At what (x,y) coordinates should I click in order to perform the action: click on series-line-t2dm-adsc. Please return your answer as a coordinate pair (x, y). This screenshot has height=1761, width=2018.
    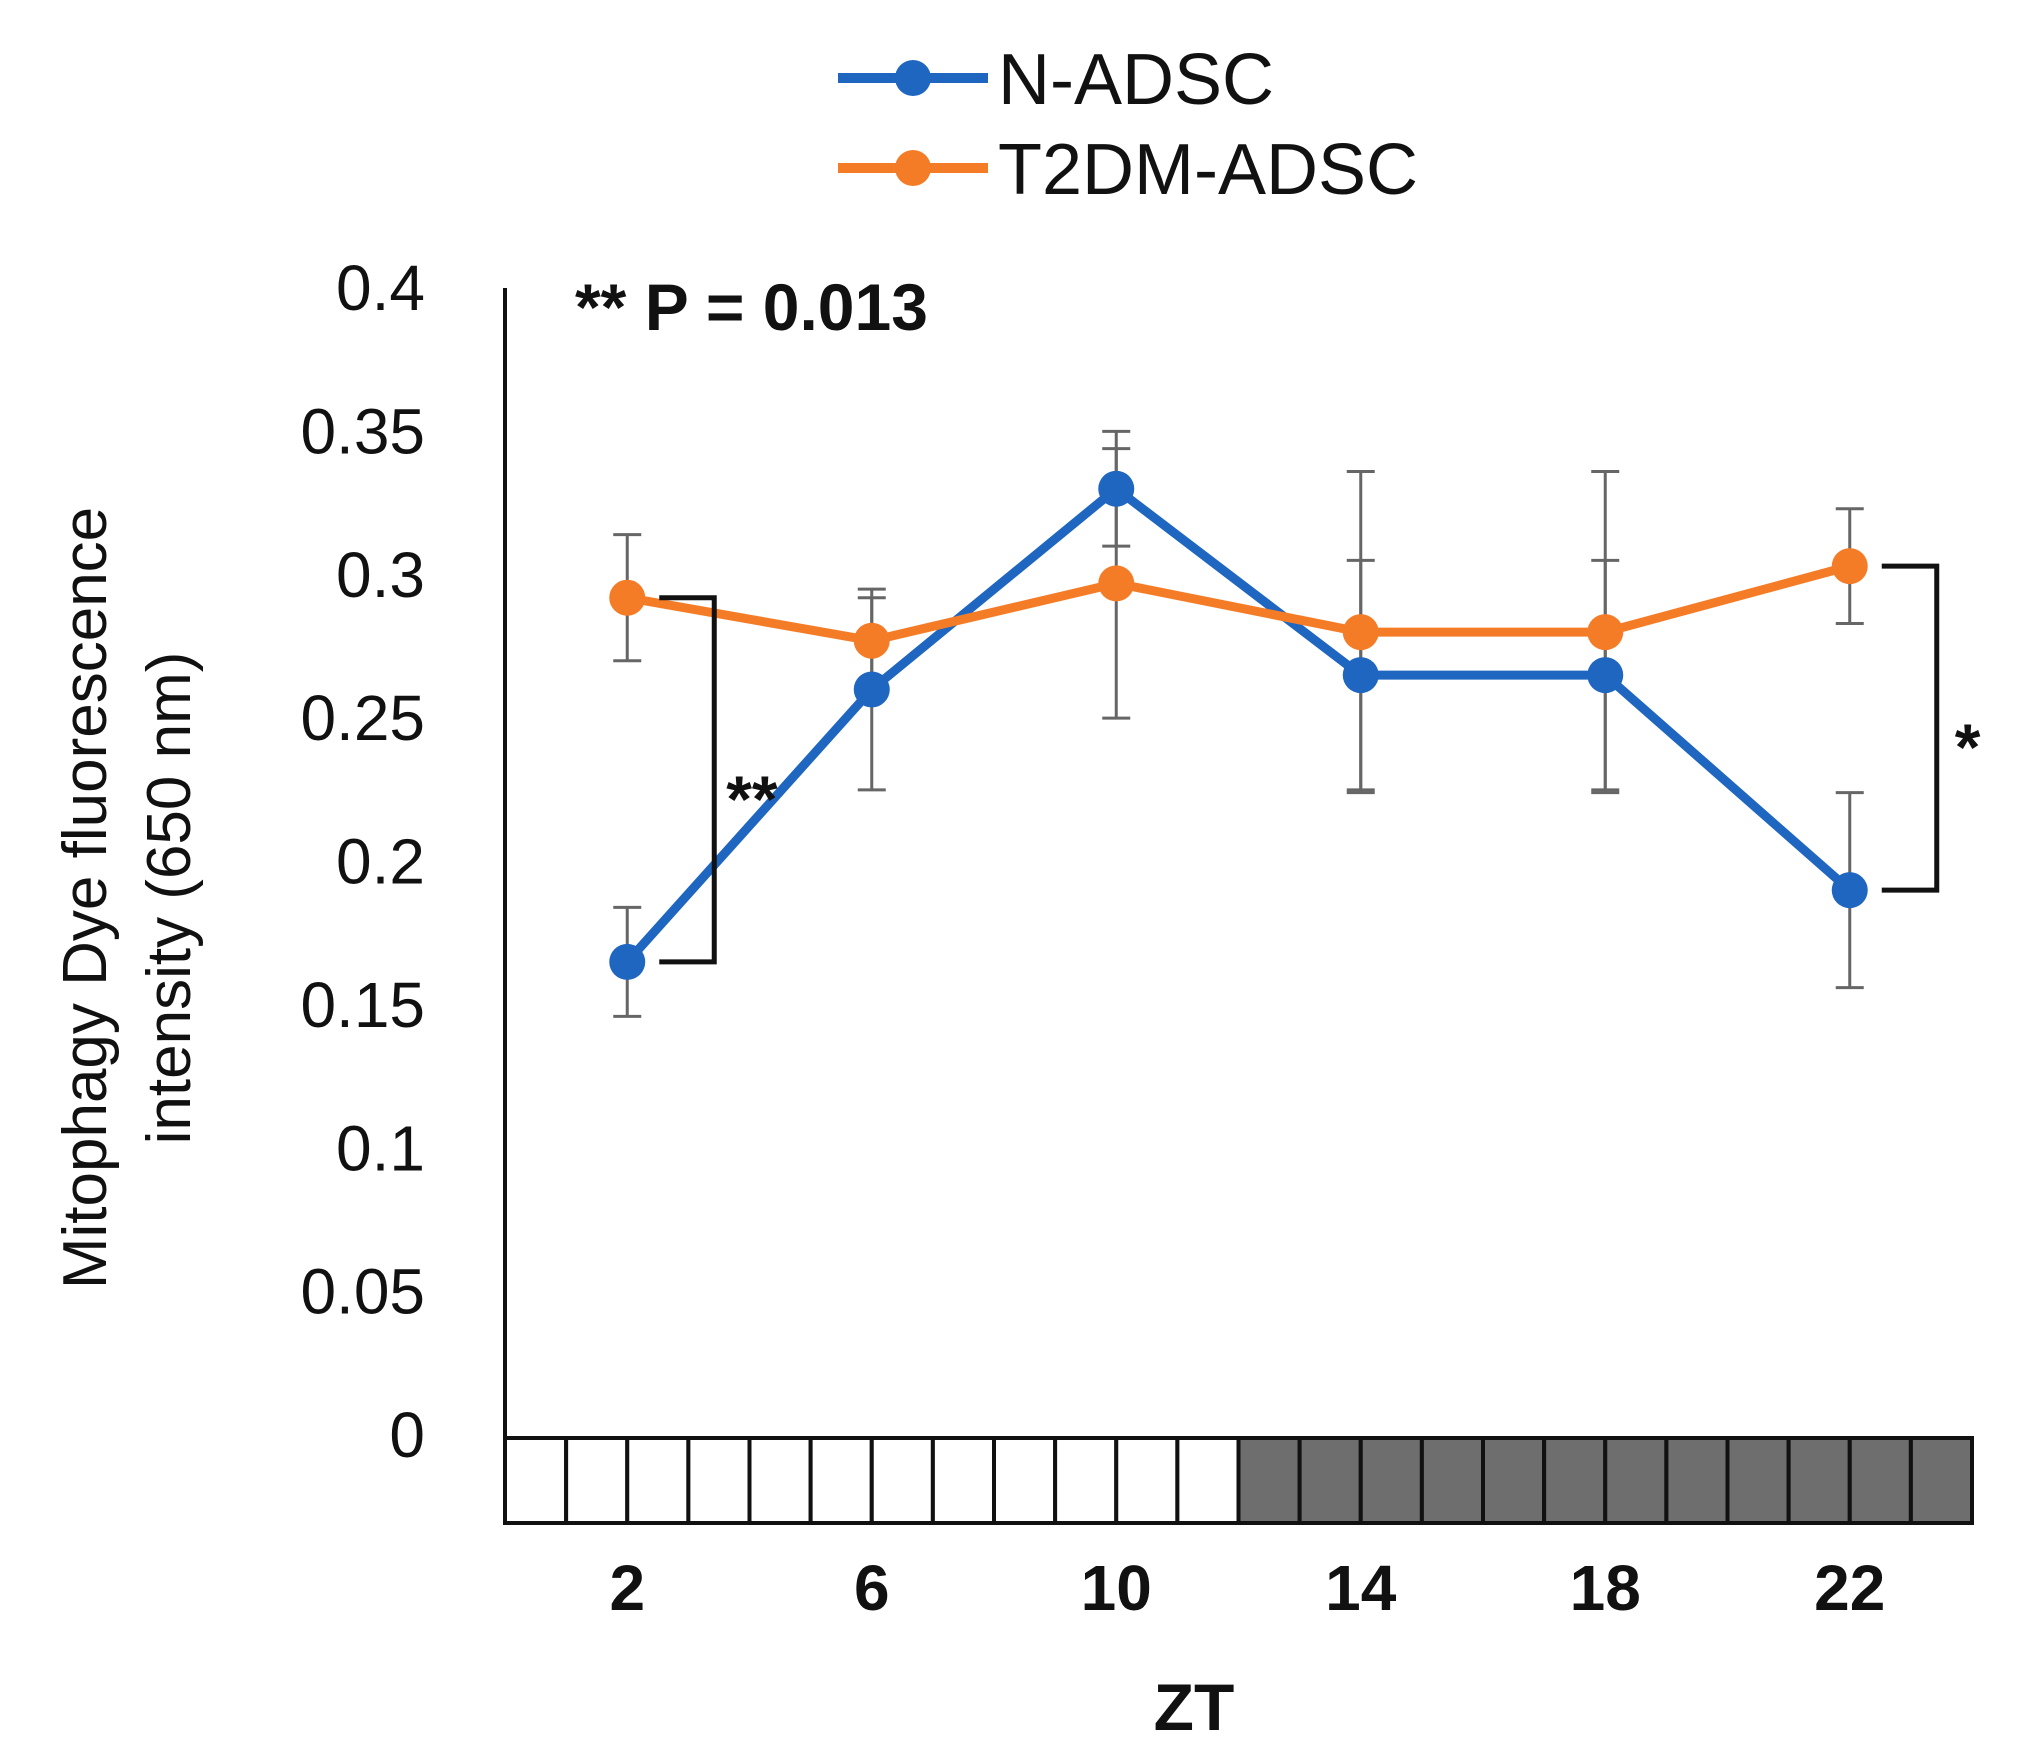
    Looking at the image, I should click on (1238, 603).